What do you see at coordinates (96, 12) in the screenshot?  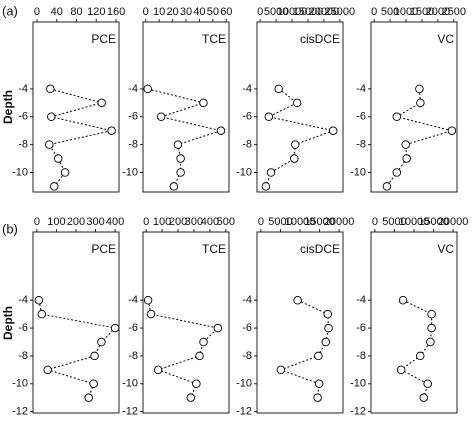 I see `x-tick-label: 120` at bounding box center [96, 12].